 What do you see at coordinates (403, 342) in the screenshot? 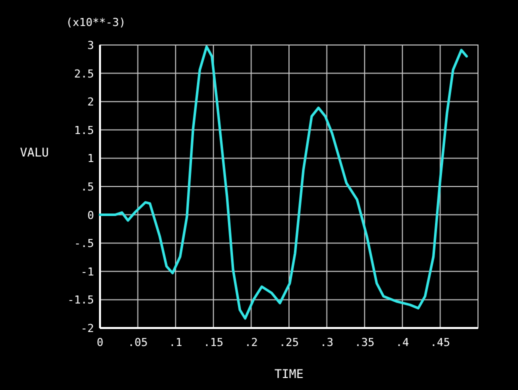
I see `x-tick-label: .4` at bounding box center [403, 342].